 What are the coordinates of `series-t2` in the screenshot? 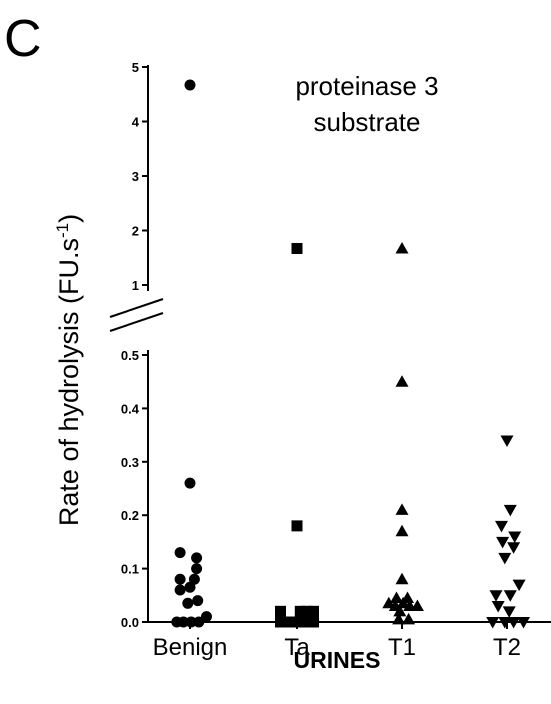 It's located at (508, 532).